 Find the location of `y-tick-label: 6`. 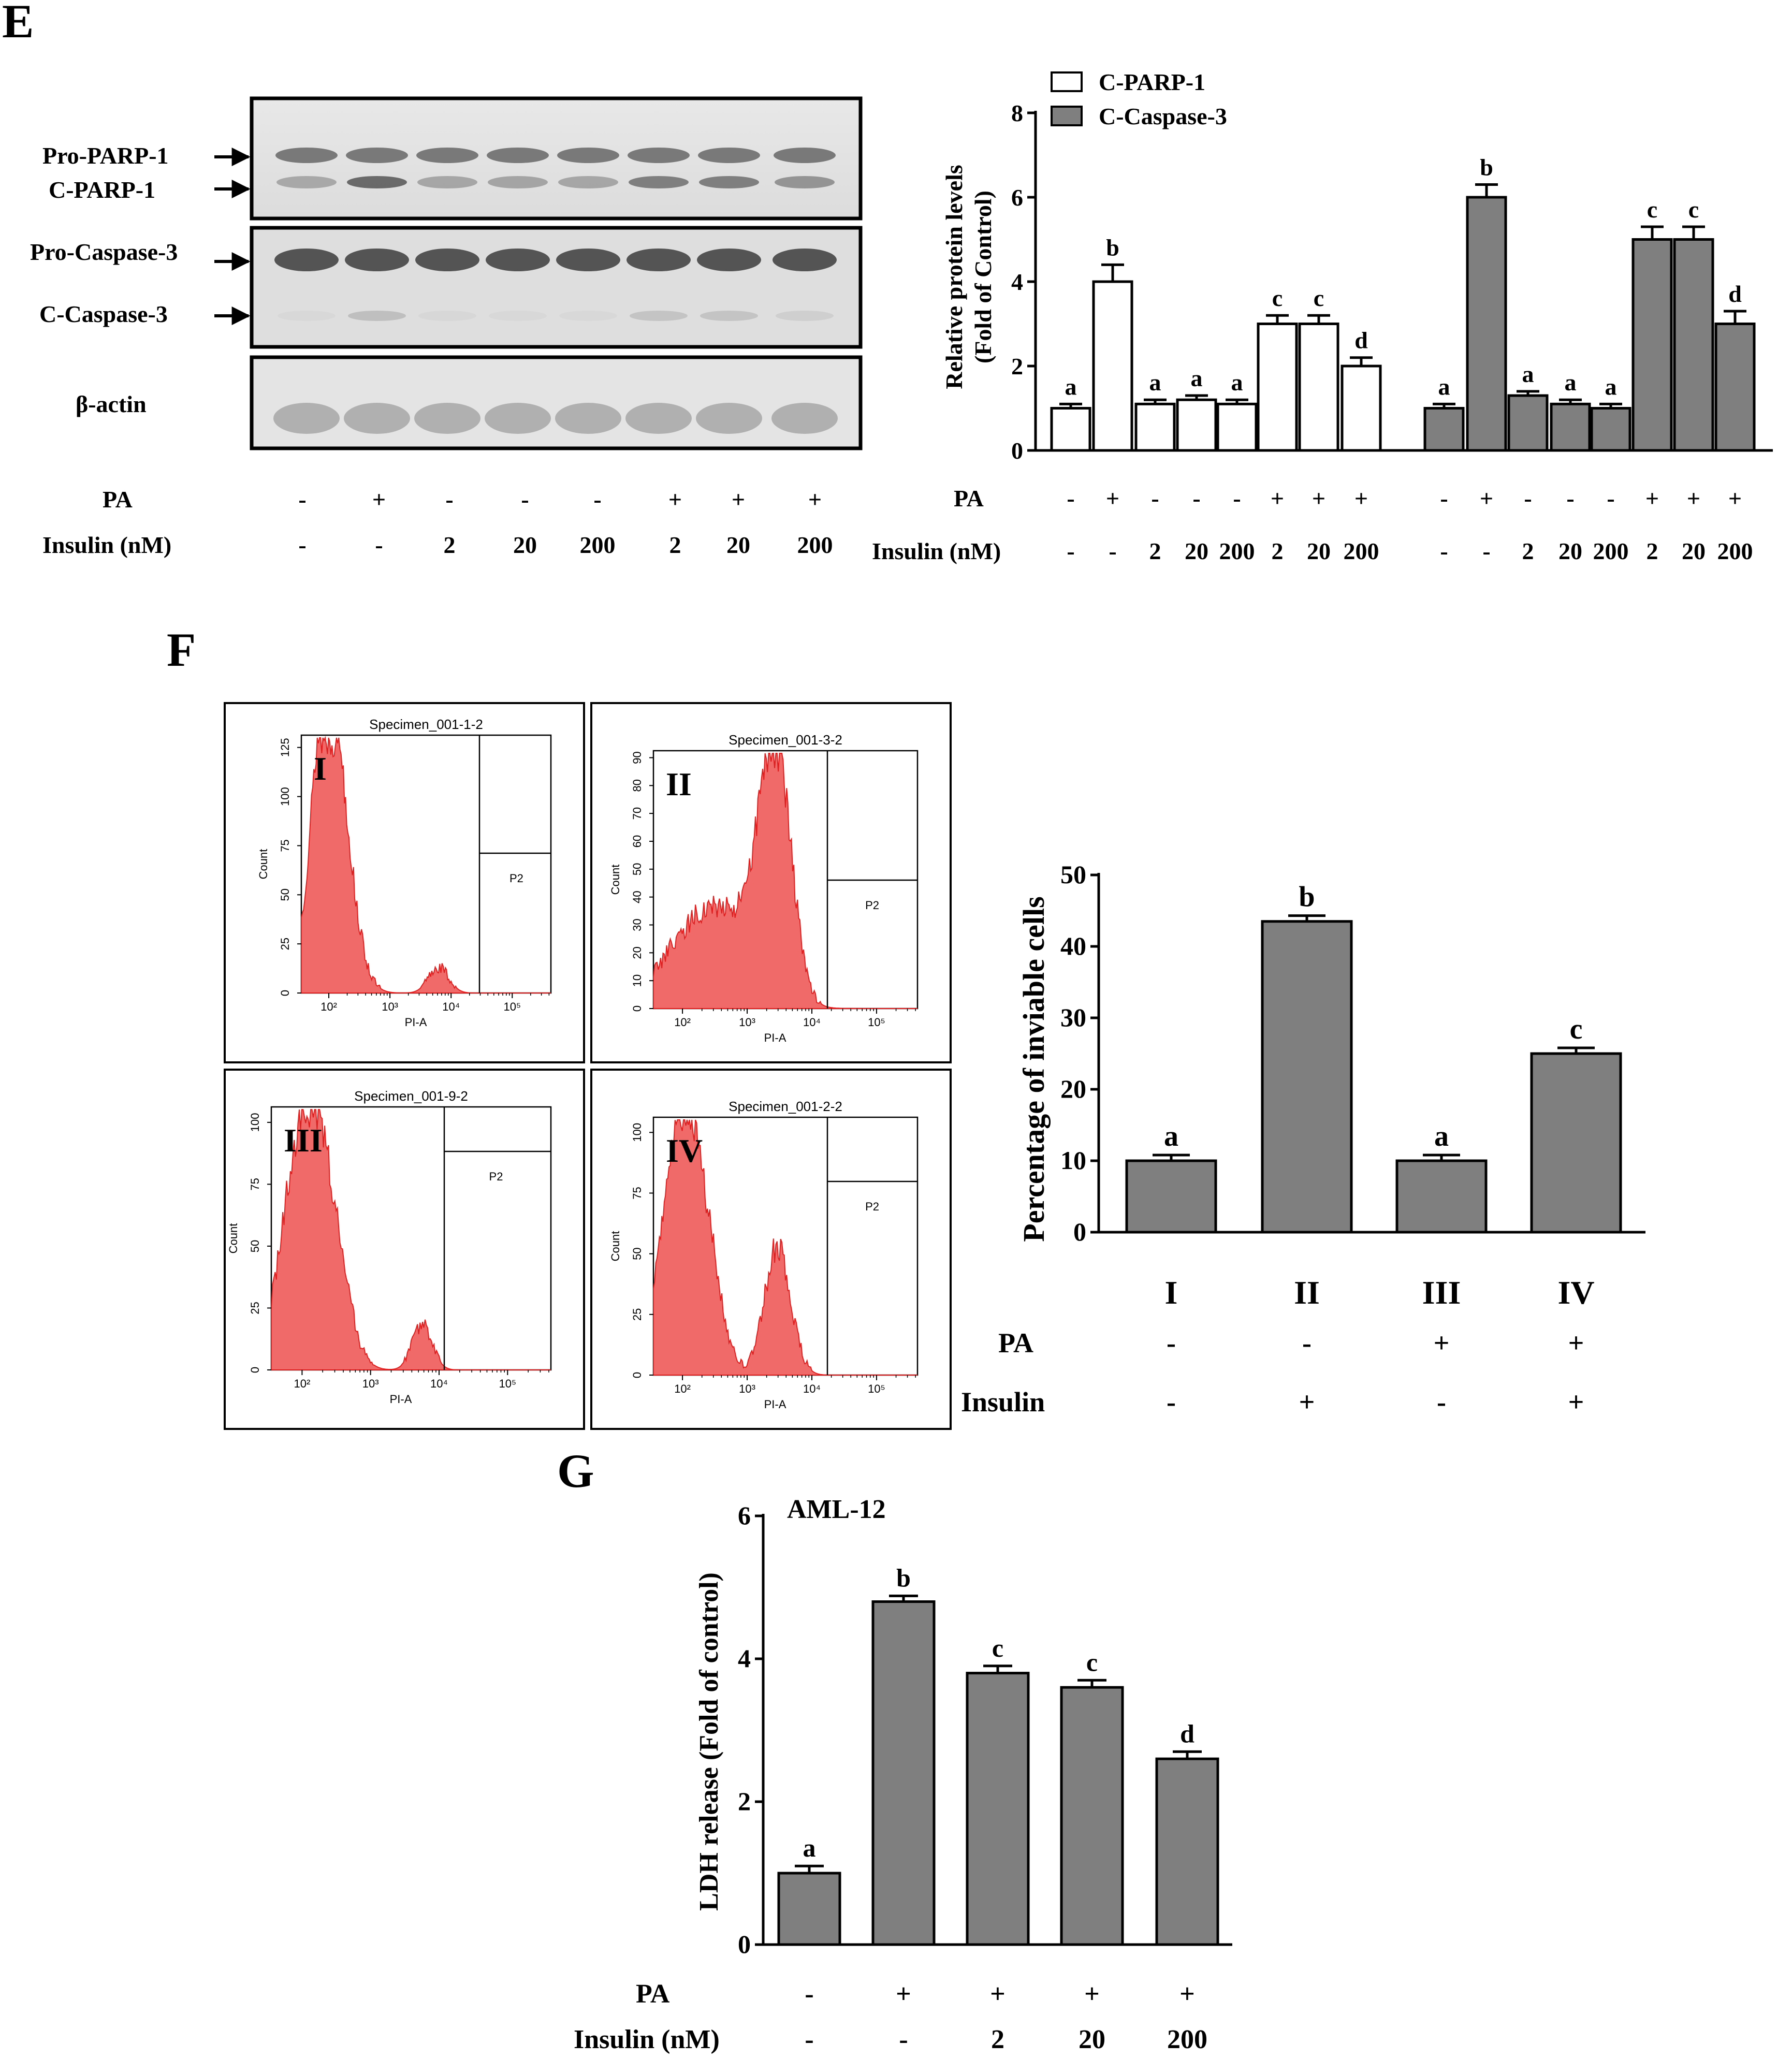

y-tick-label: 6 is located at coordinates (1017, 197).